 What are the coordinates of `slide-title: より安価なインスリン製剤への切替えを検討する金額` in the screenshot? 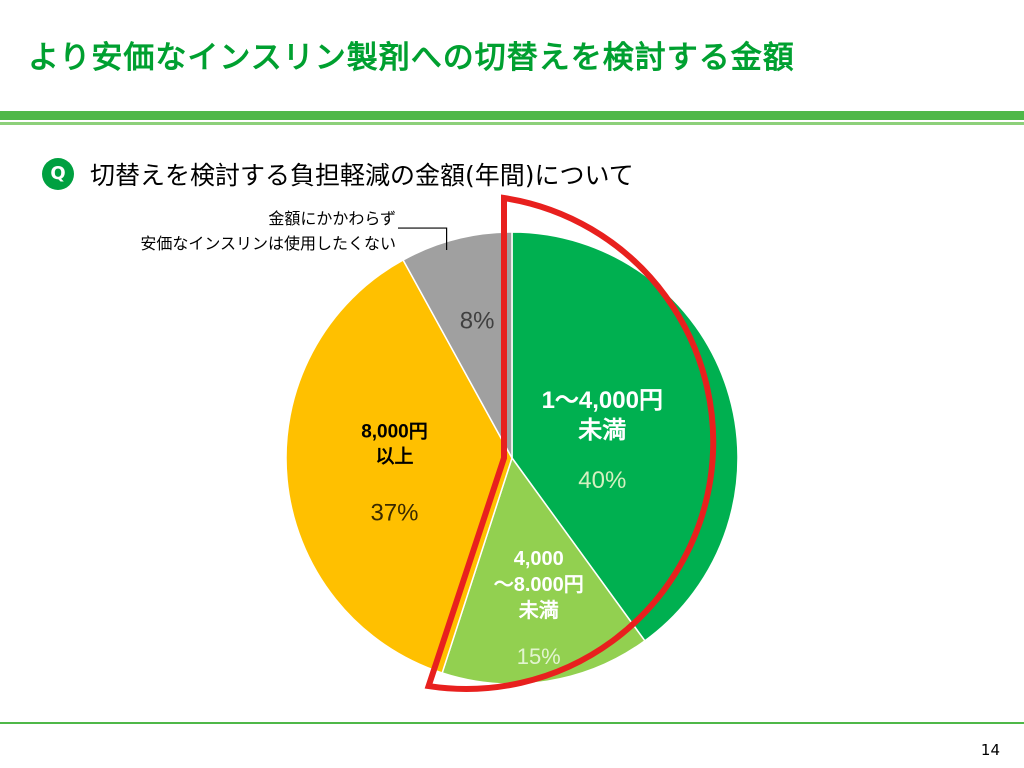 It's located at (411, 58).